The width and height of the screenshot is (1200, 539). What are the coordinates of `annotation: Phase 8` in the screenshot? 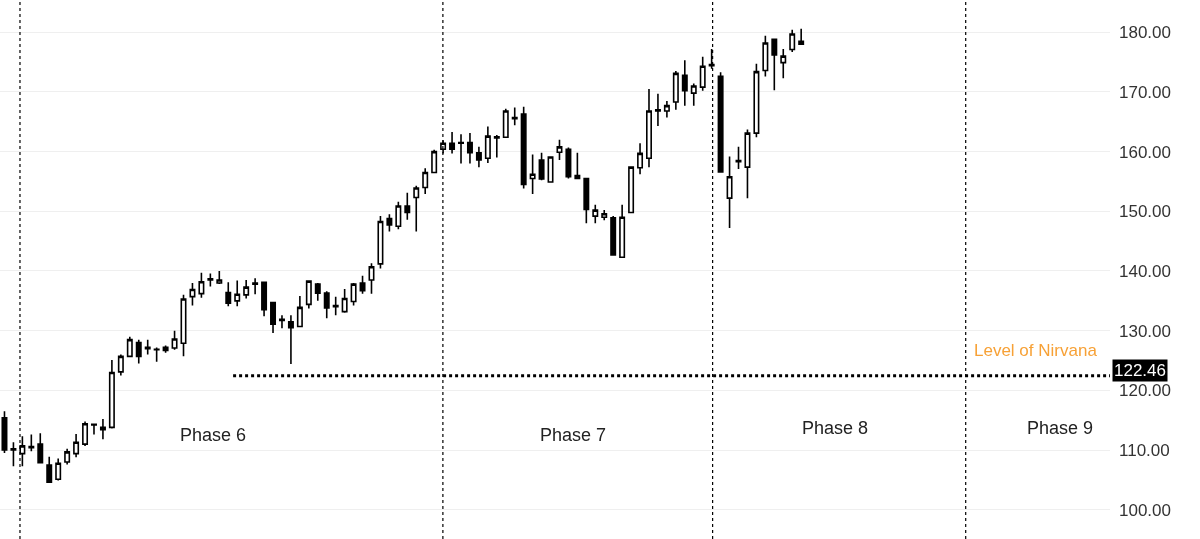 It's located at (835, 428).